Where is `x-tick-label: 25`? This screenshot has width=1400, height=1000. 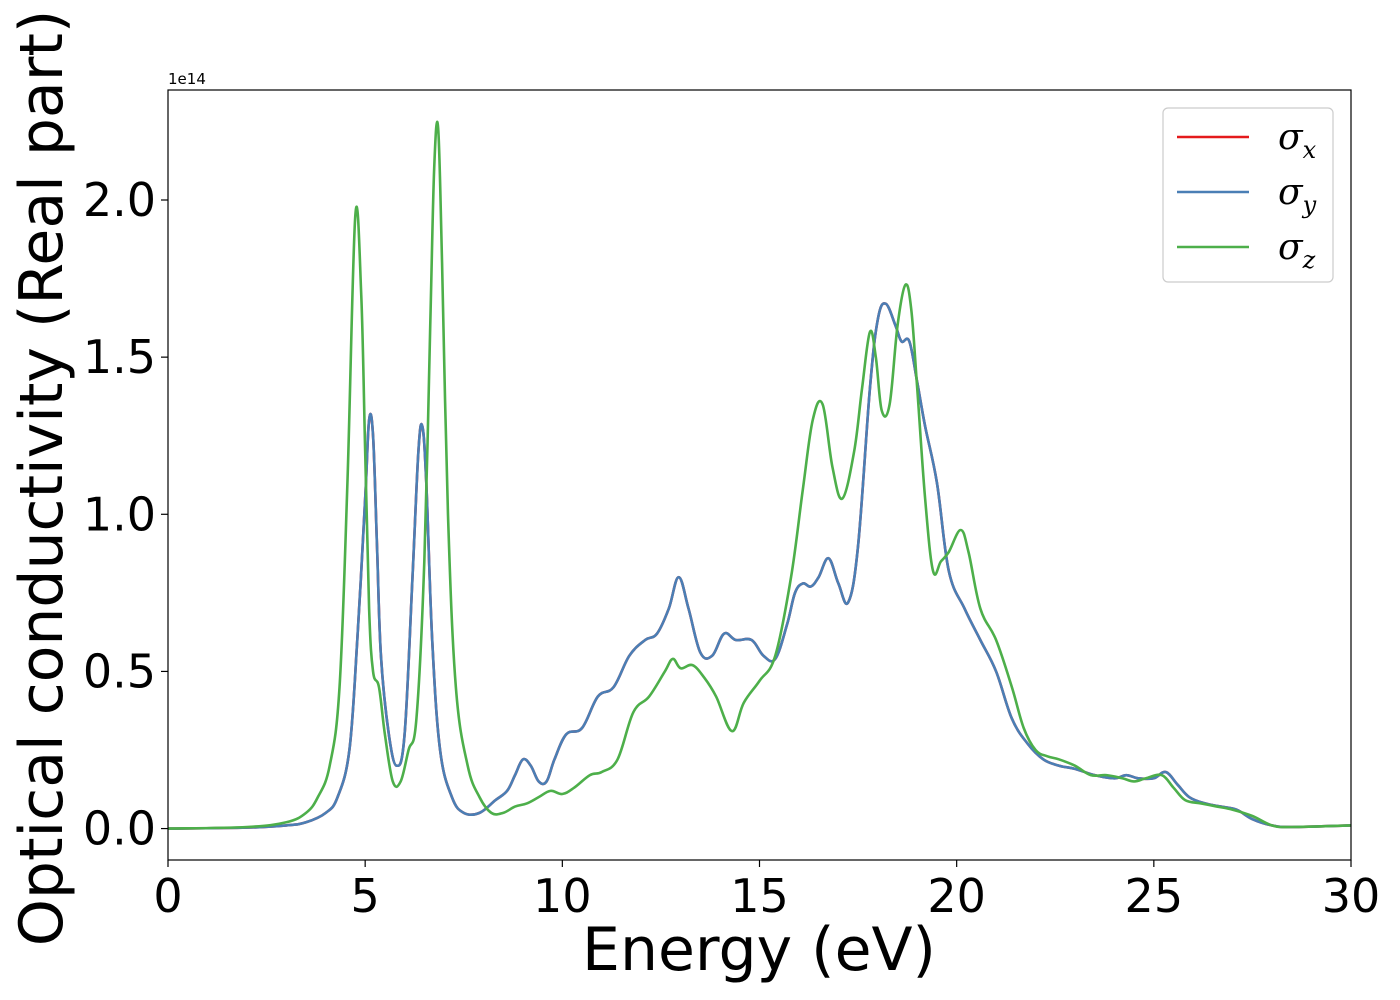 x-tick-label: 25 is located at coordinates (1154, 896).